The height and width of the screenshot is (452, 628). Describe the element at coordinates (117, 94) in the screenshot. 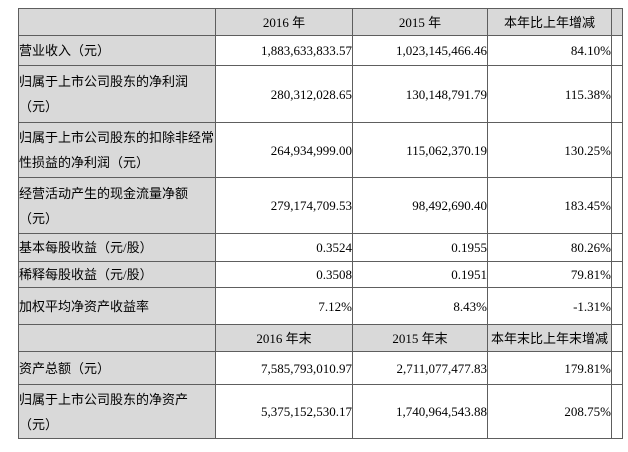

I see `row-label-net-profit: 归属于上市公司股东的净利润（元）` at that location.